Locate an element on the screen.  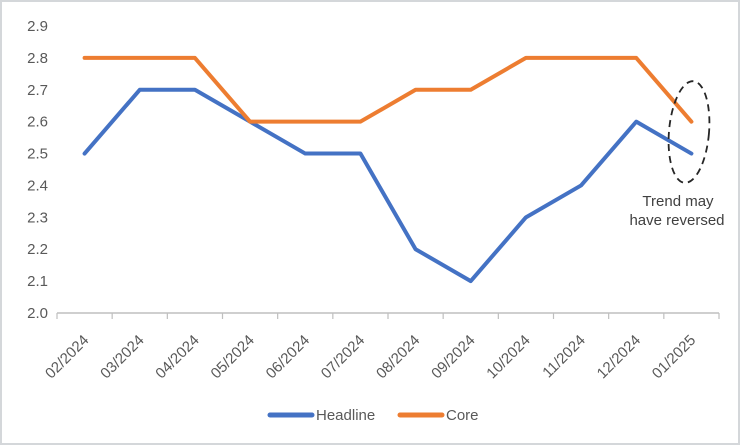
legend: Headline Core is located at coordinates (373, 415).